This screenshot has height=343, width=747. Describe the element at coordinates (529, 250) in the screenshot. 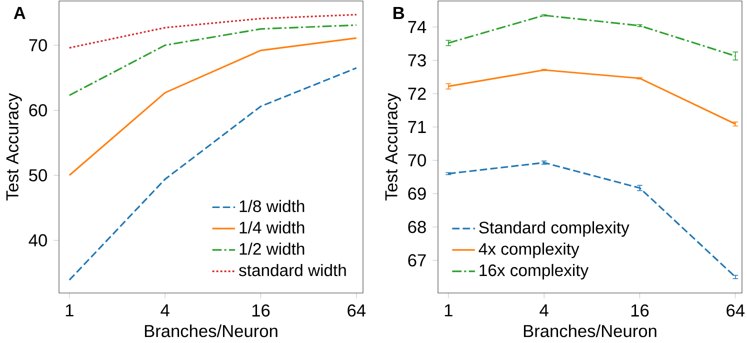

I see `legend-label: 4x complexity` at that location.